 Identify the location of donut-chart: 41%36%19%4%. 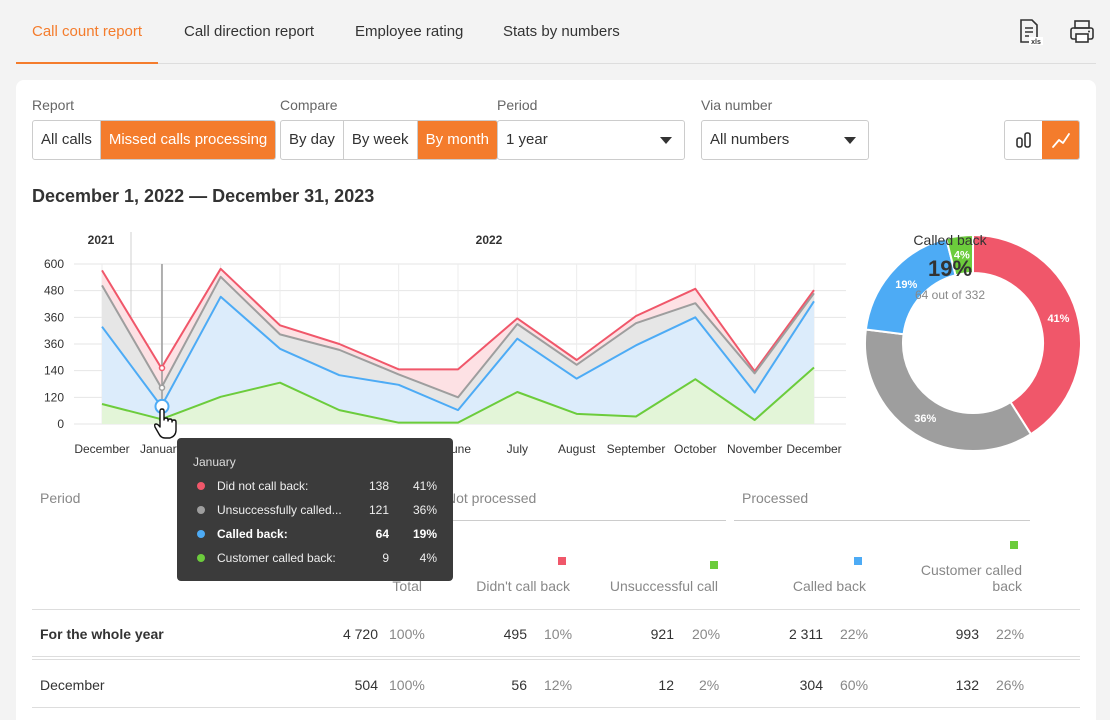
(973, 342).